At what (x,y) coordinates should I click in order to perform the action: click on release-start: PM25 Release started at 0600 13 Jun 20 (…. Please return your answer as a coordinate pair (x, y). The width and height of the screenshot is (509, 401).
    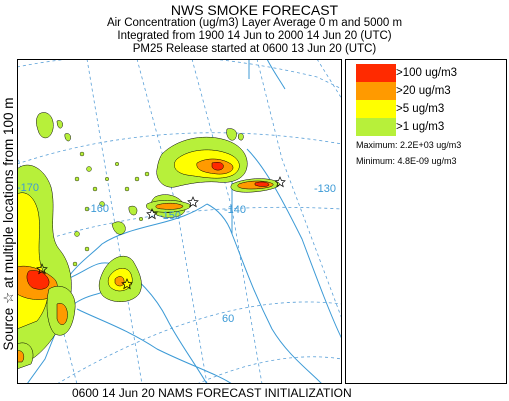
    Looking at the image, I should click on (254, 49).